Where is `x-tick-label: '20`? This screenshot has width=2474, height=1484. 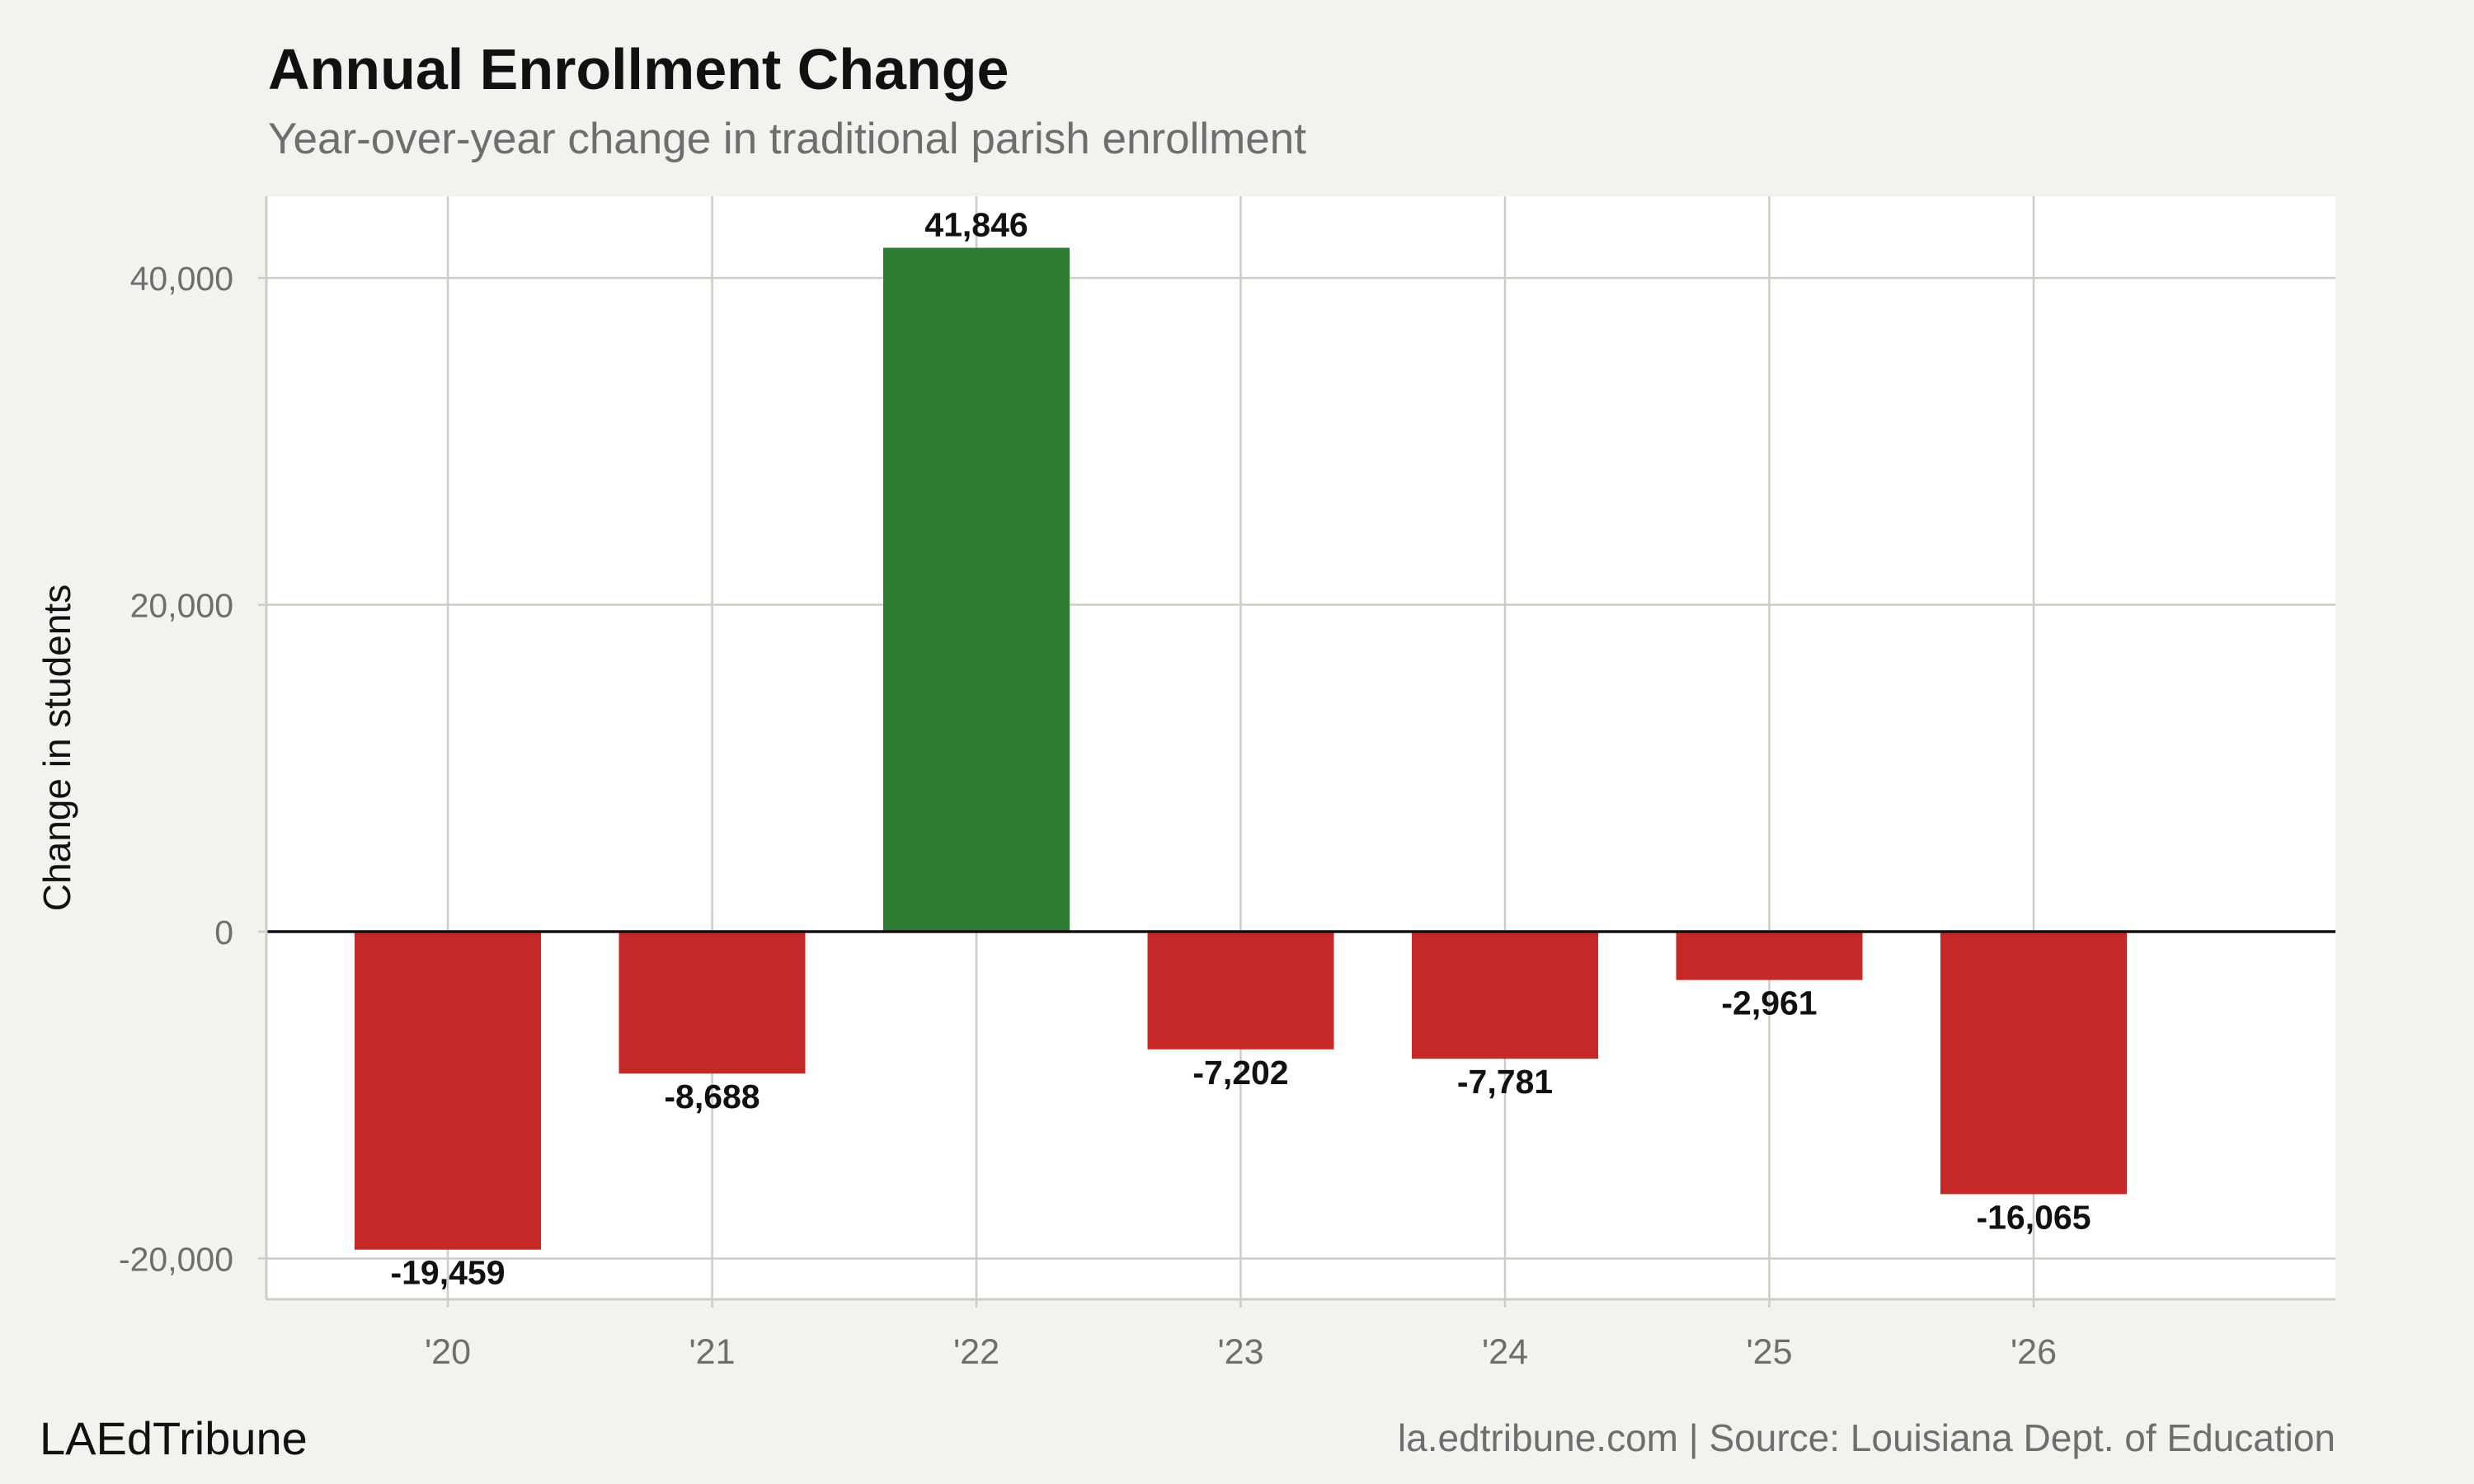 x-tick-label: '20 is located at coordinates (448, 1352).